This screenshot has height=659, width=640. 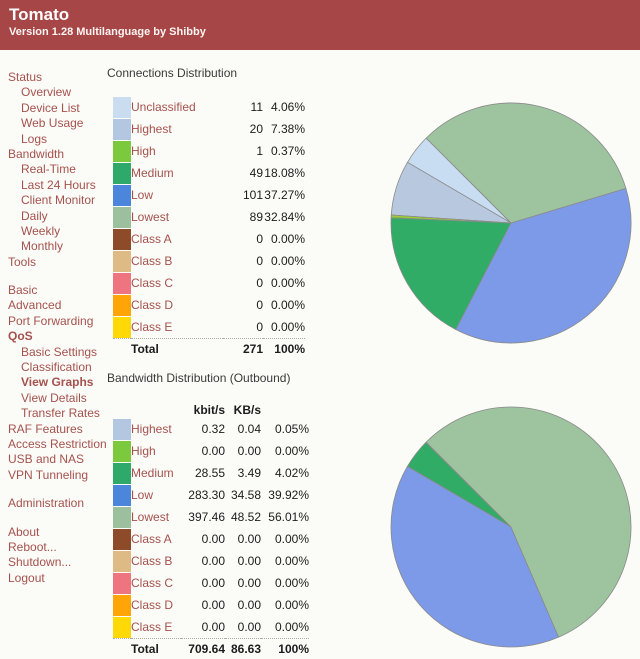 What do you see at coordinates (152, 283) in the screenshot?
I see `class-label: Class C` at bounding box center [152, 283].